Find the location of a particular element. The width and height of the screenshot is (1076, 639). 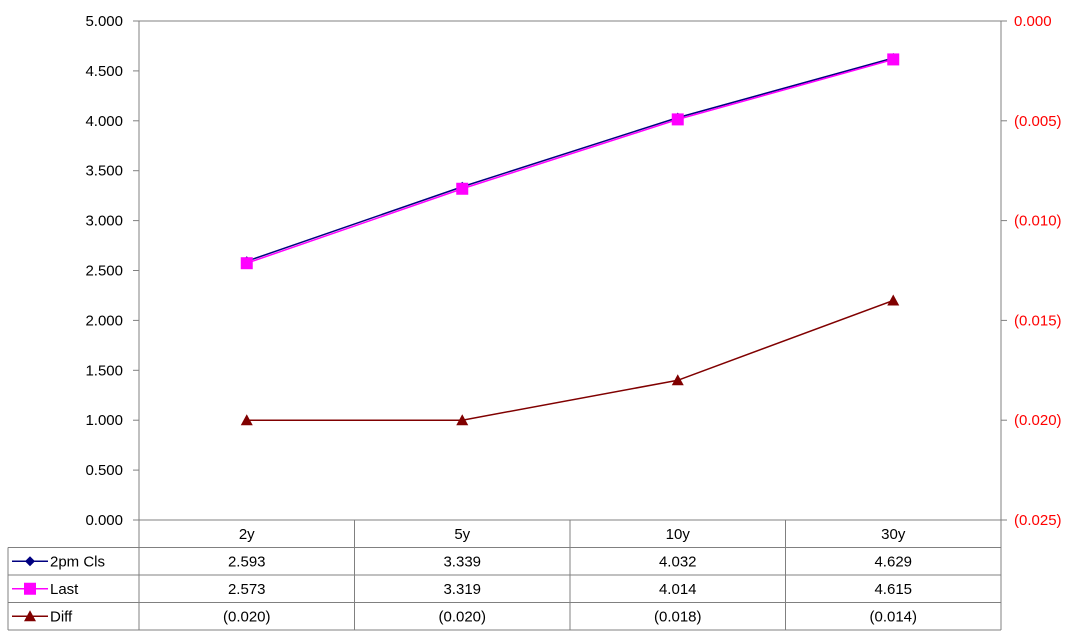

table-cell: (0.014) is located at coordinates (893, 616).